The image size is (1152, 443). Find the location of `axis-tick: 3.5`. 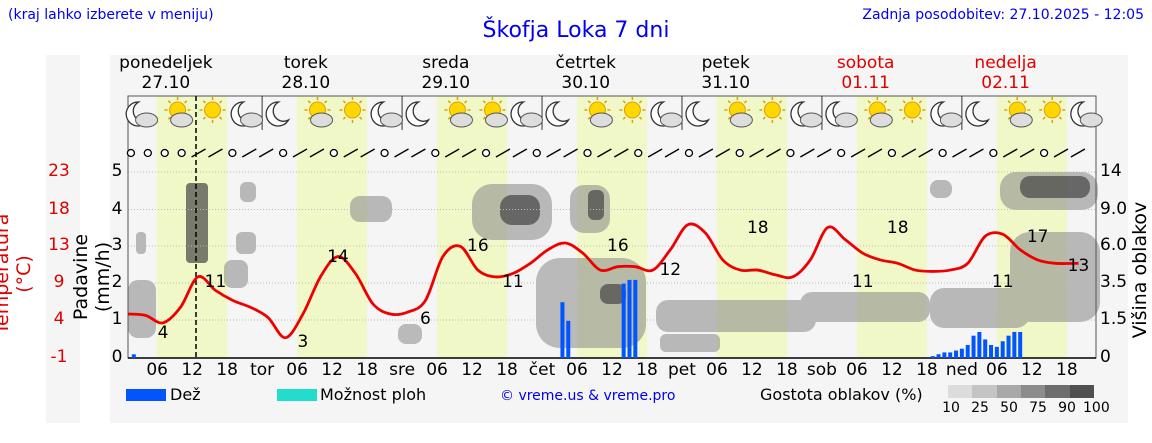

axis-tick: 3.5 is located at coordinates (1114, 282).